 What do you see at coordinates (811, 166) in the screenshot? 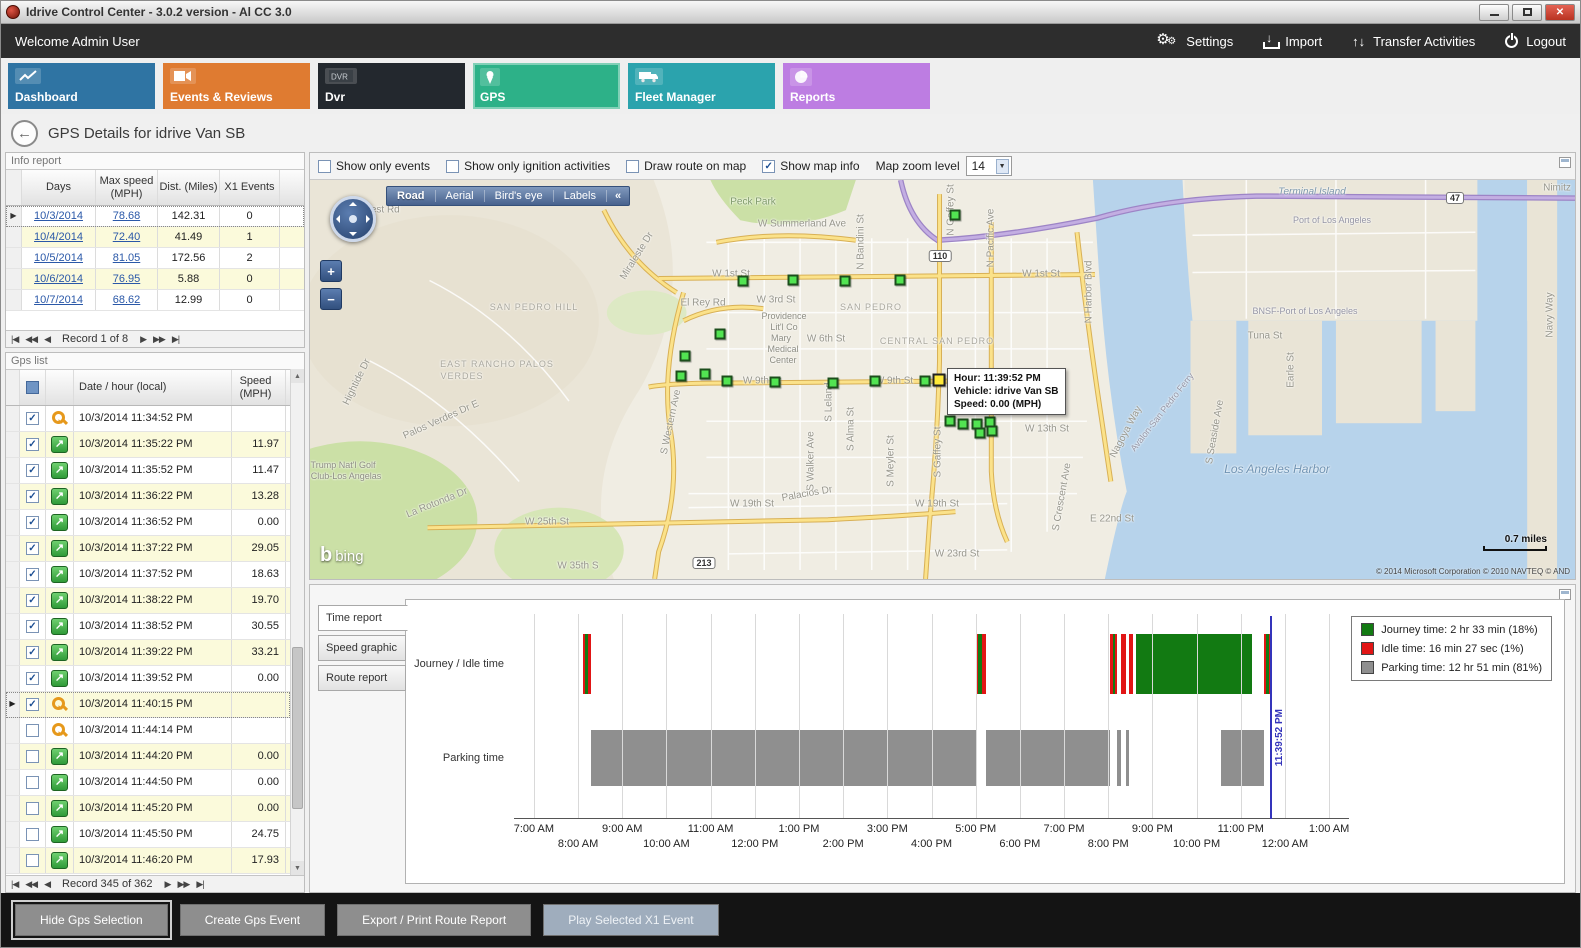
I see `option-show-map-info: ✓ Show map info` at bounding box center [811, 166].